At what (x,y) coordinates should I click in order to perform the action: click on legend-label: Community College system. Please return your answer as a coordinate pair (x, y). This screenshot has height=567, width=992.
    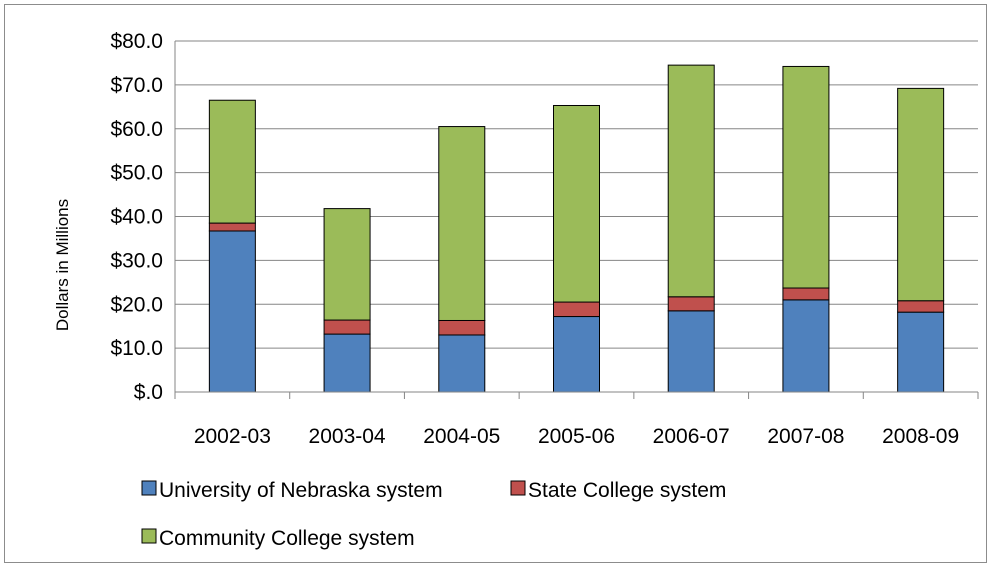
    Looking at the image, I should click on (287, 538).